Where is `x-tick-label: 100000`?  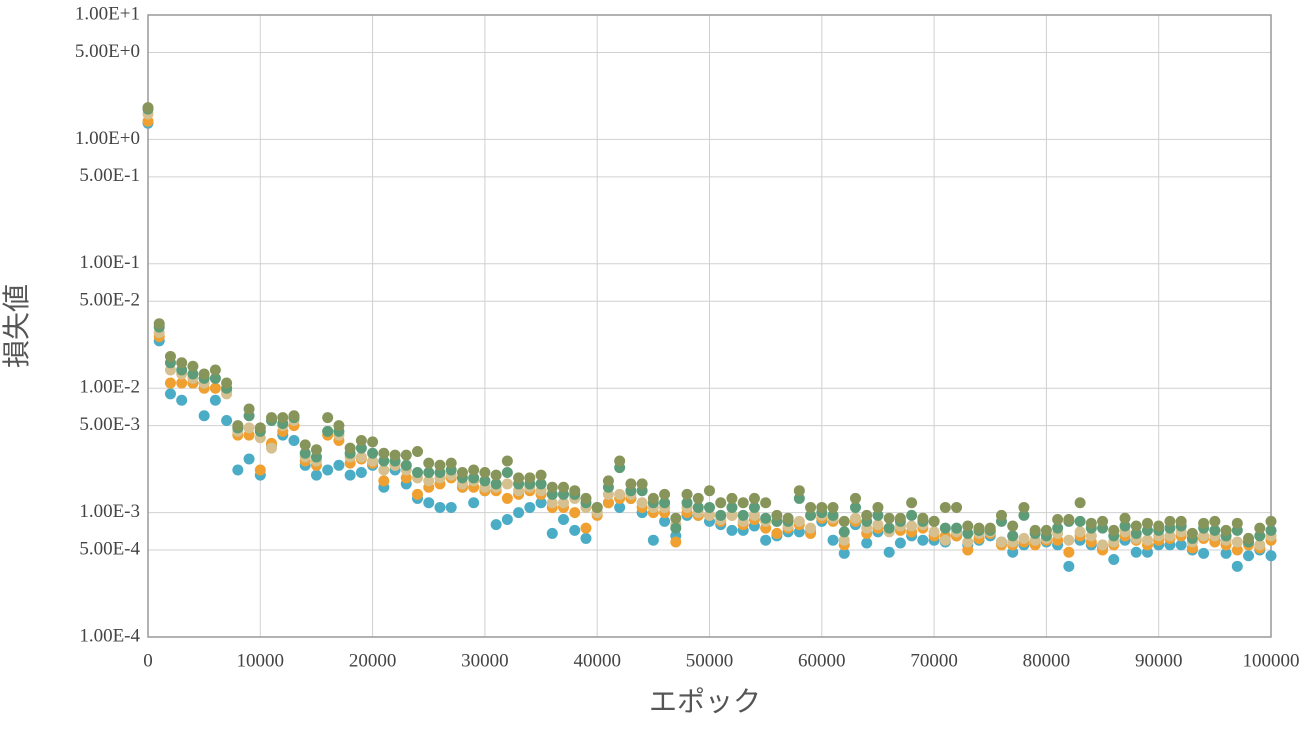
x-tick-label: 100000 is located at coordinates (1271, 660).